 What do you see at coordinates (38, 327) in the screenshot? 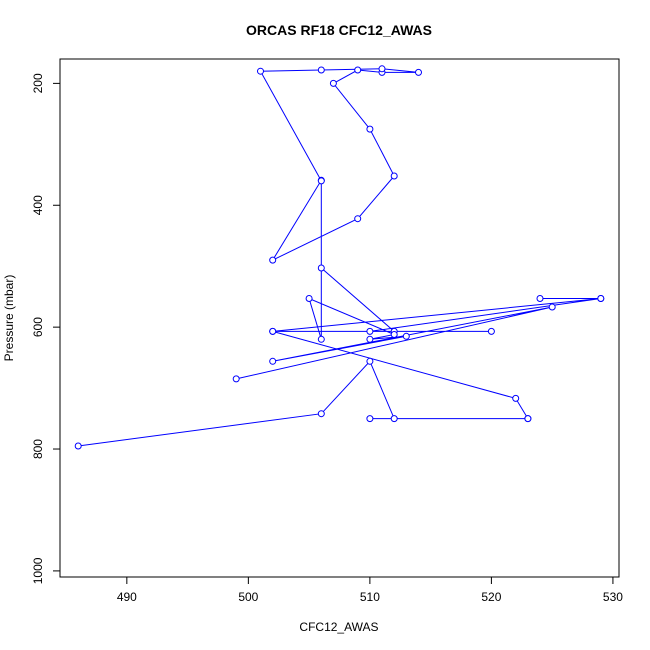
I see `y-tick-label: 600` at bounding box center [38, 327].